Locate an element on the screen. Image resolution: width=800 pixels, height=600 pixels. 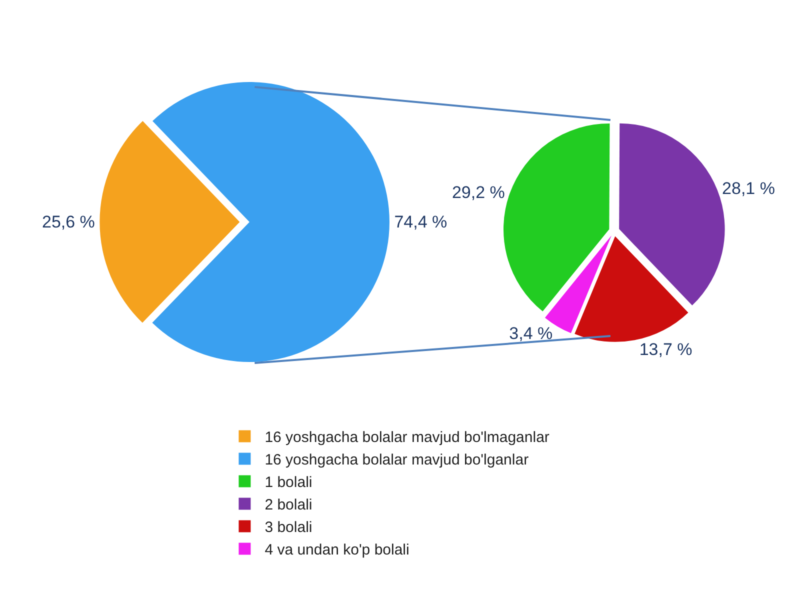
legend-label: 1 bolali is located at coordinates (288, 483).